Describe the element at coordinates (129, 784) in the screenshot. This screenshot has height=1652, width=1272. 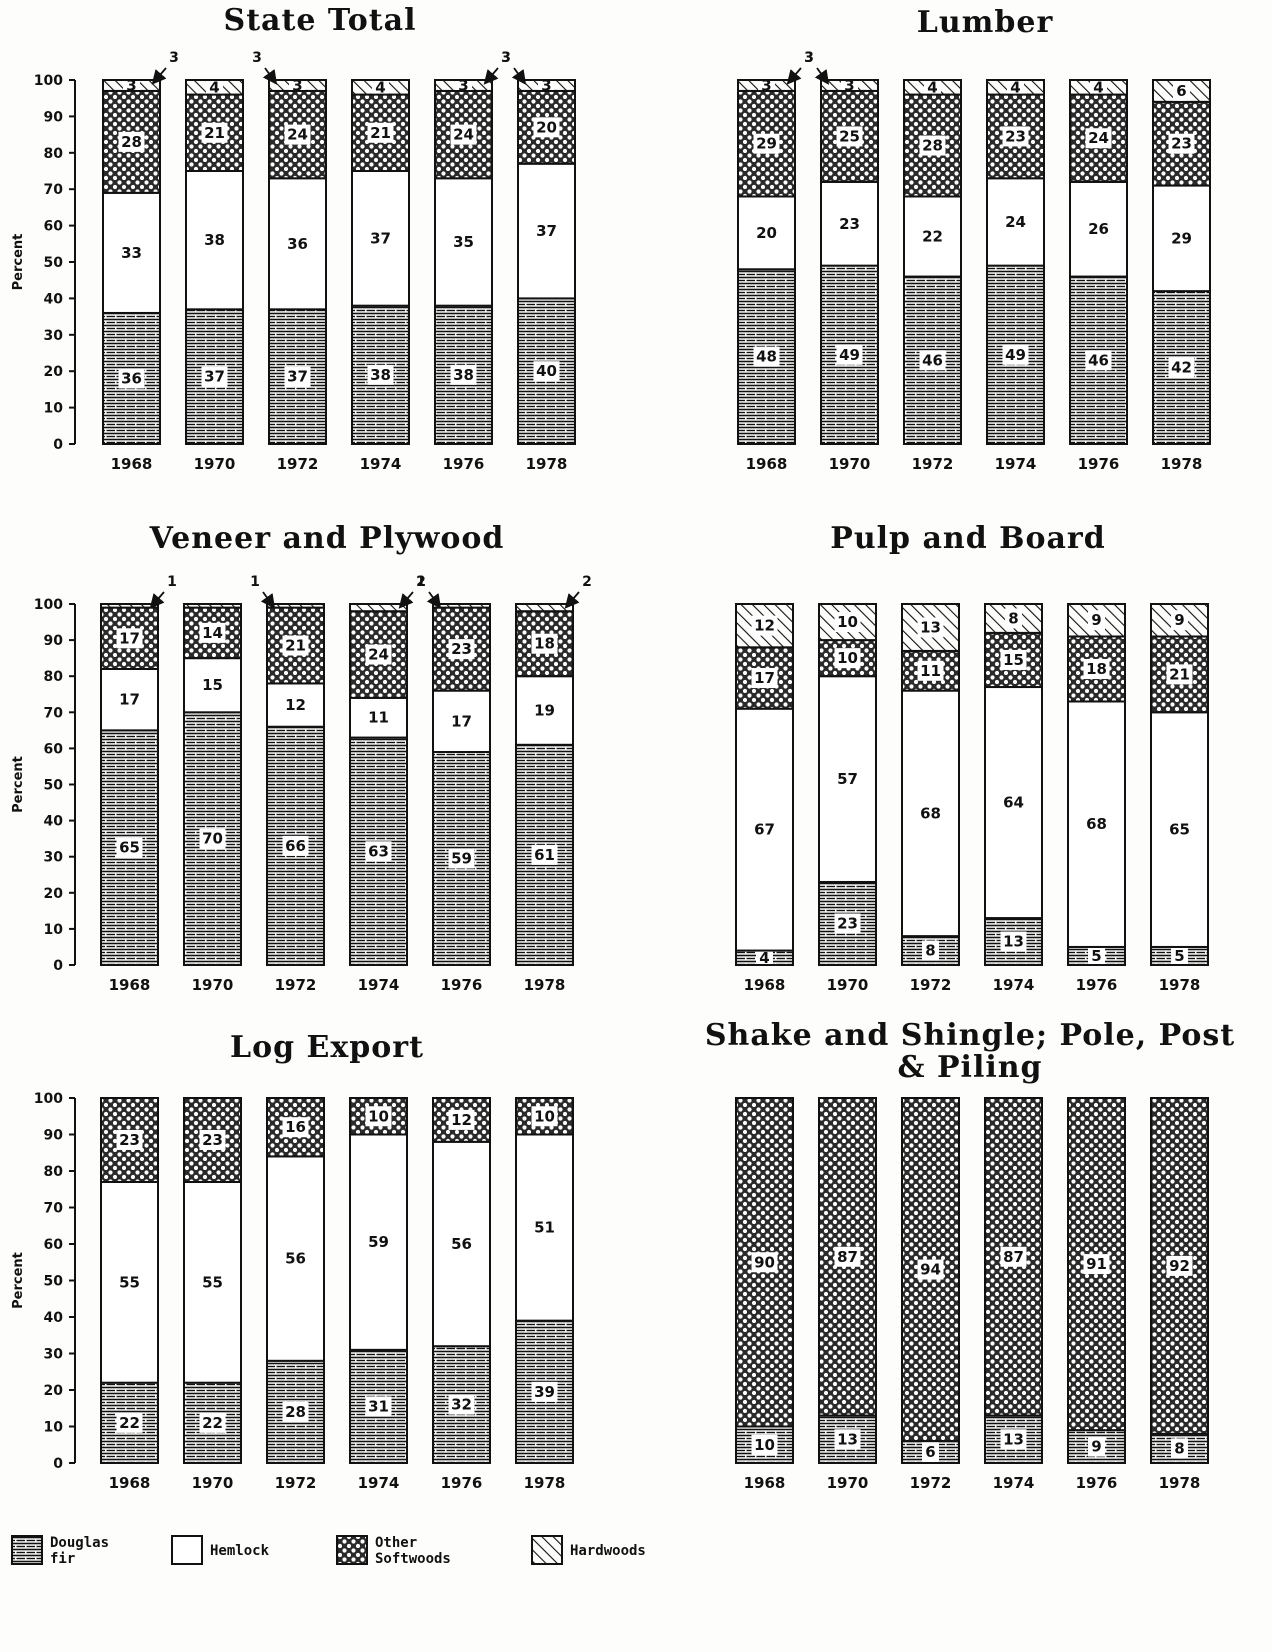
I see `bar-stack-1968: 65 17 17` at that location.